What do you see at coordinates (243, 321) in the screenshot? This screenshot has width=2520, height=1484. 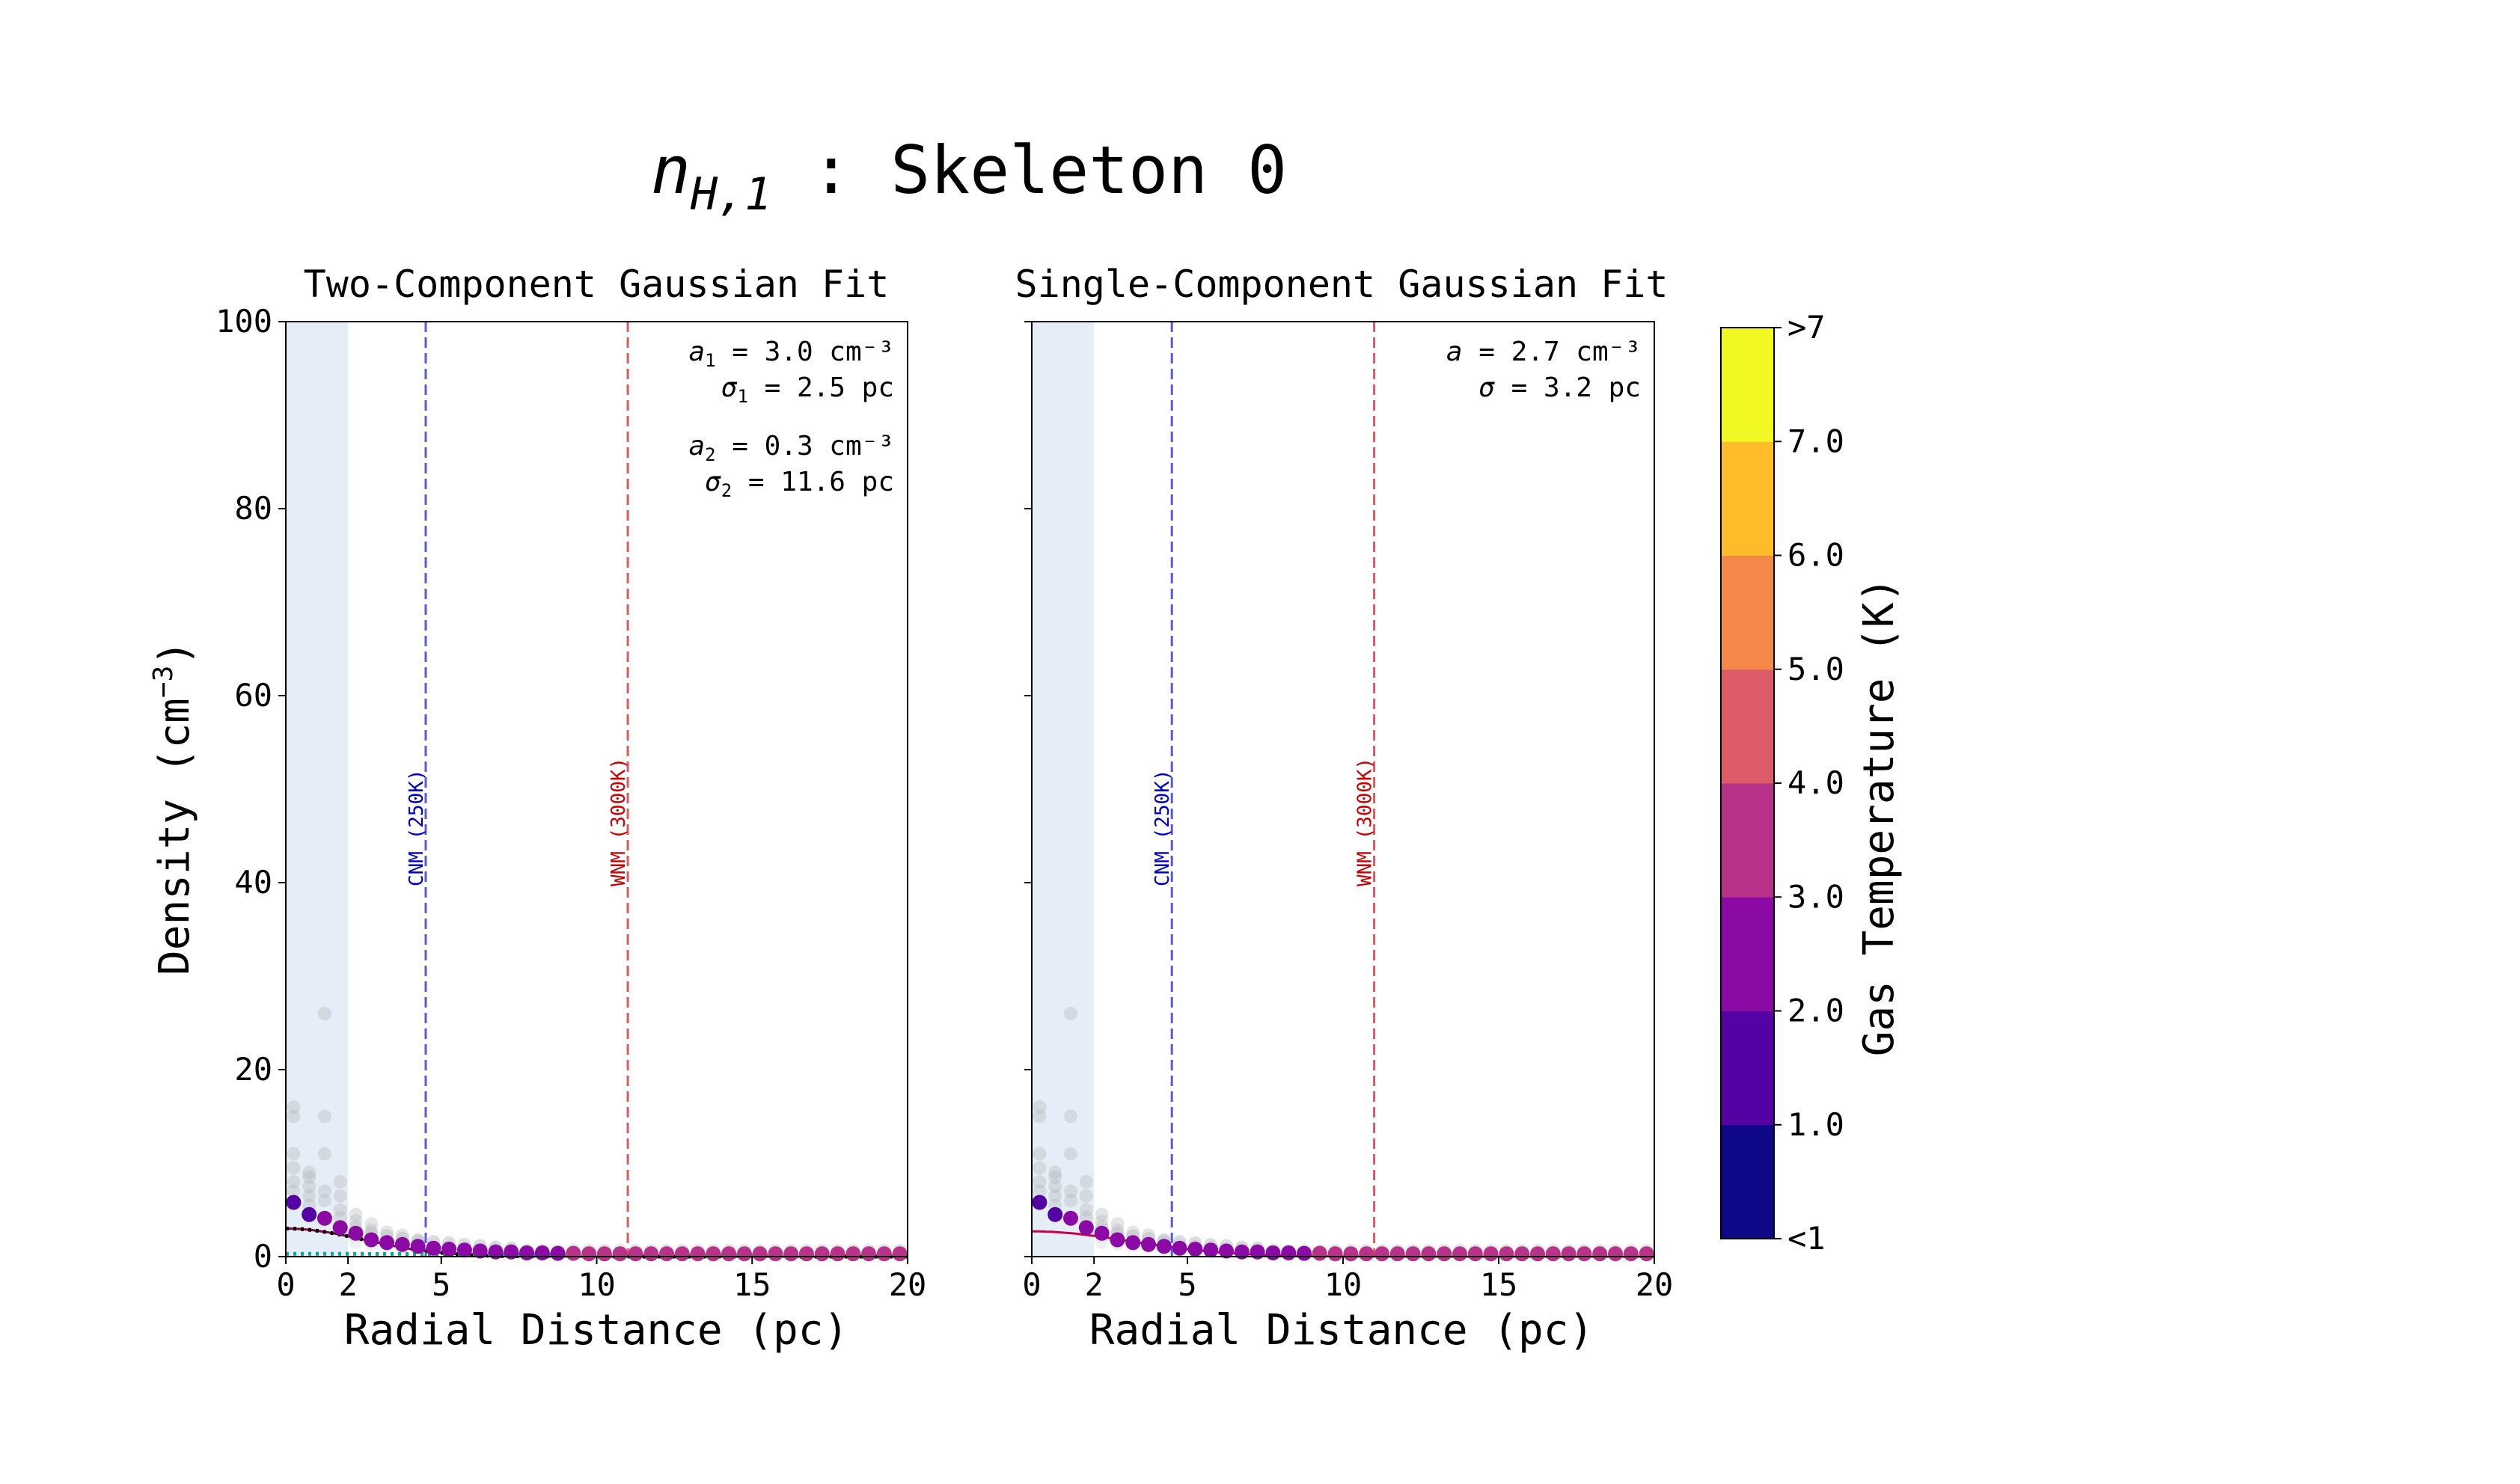 I see `y-tick-label: 100` at bounding box center [243, 321].